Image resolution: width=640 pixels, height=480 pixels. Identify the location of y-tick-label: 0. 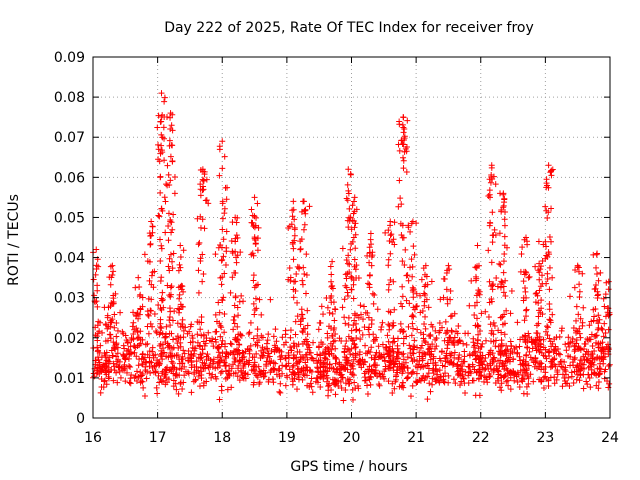
(80, 419).